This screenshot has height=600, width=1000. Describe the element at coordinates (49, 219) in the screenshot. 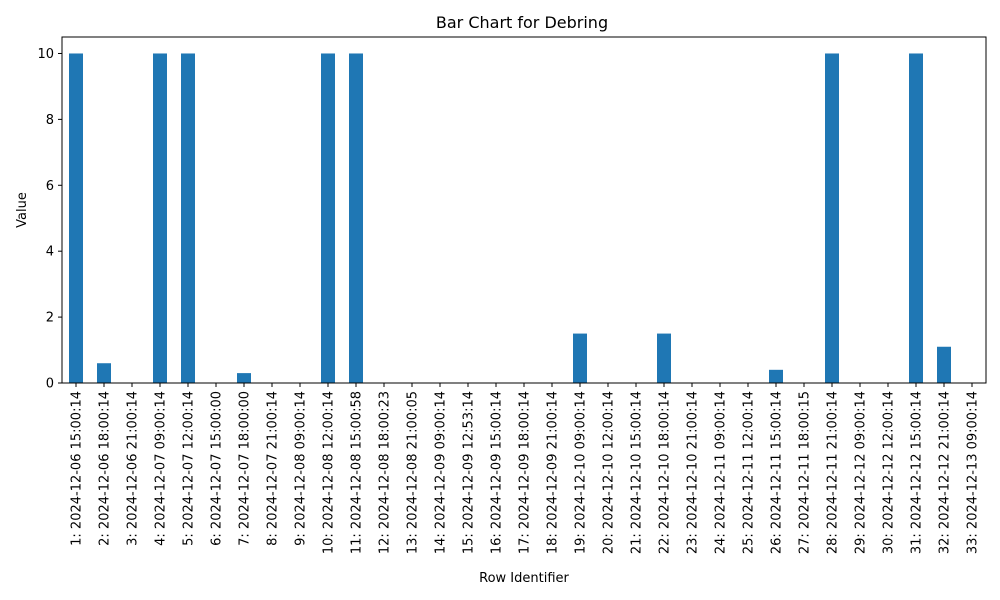

I see `y-axis: 0 2 4 6 8 10` at that location.